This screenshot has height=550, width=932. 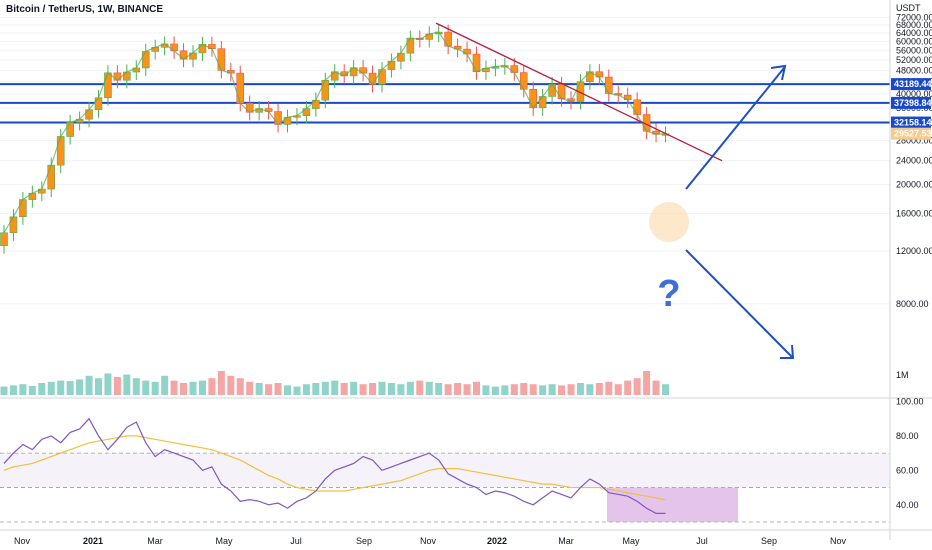 I want to click on time-tick-label: Jul, so click(x=296, y=541).